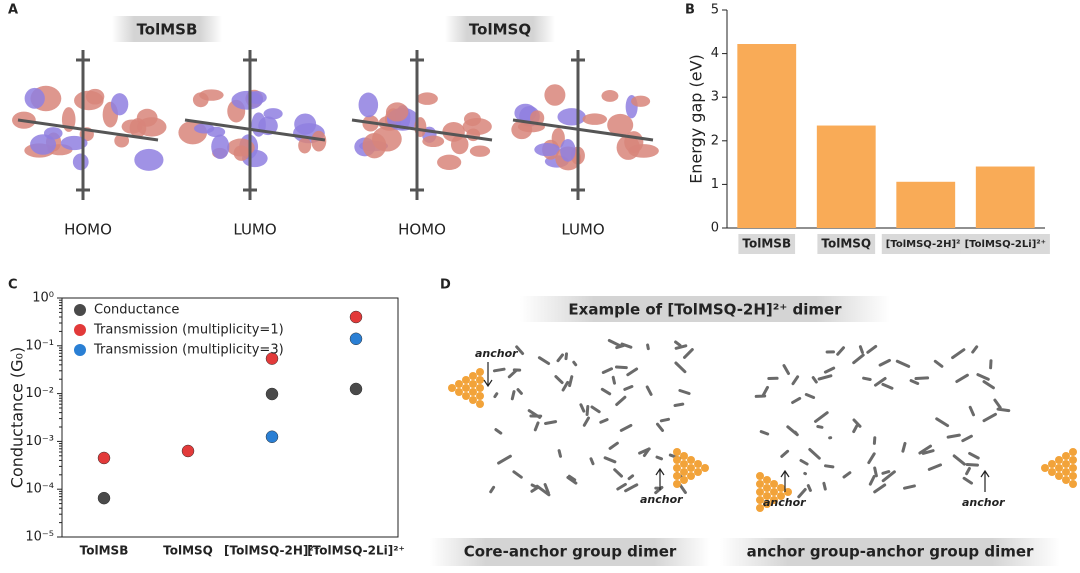 This screenshot has width=1080, height=573. I want to click on legend-label: Transmission (multiplicity=3), so click(188, 350).